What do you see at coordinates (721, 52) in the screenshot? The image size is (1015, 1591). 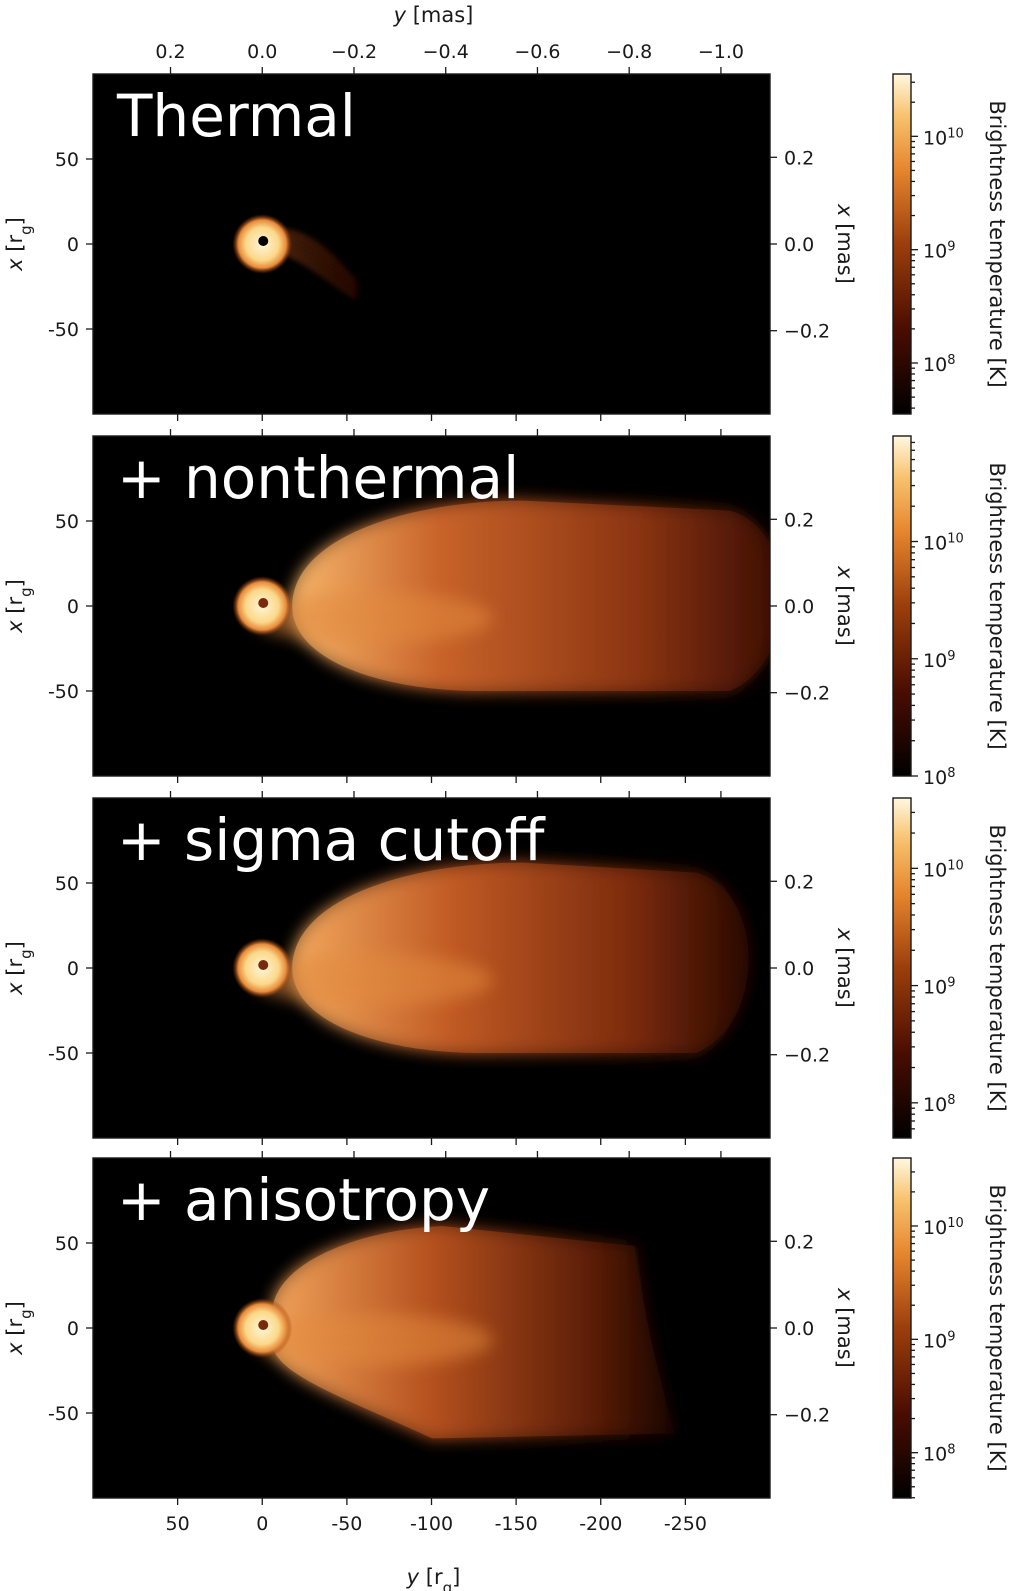 I see `top-tick-label: −1.0` at bounding box center [721, 52].